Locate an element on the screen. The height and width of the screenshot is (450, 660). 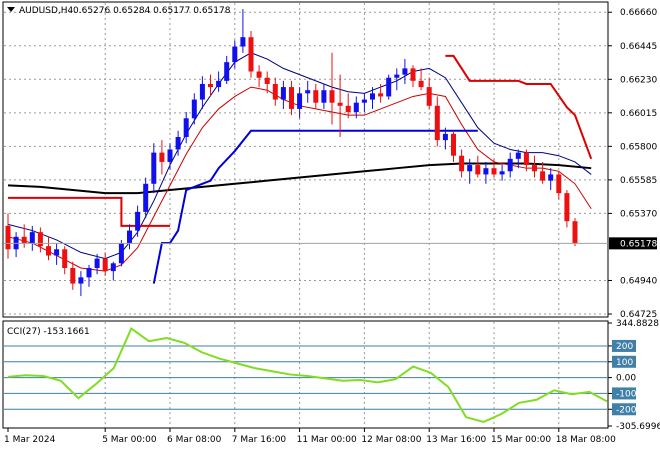
price-tick-label: 0.66660 is located at coordinates (638, 13).